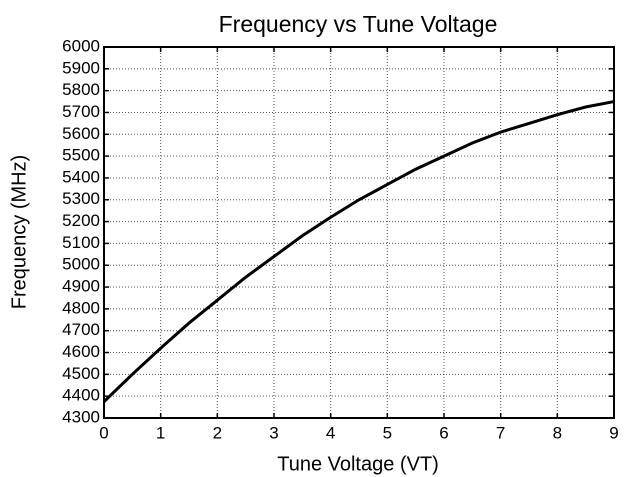 The height and width of the screenshot is (477, 628). I want to click on y-tick-label: 5700, so click(81, 111).